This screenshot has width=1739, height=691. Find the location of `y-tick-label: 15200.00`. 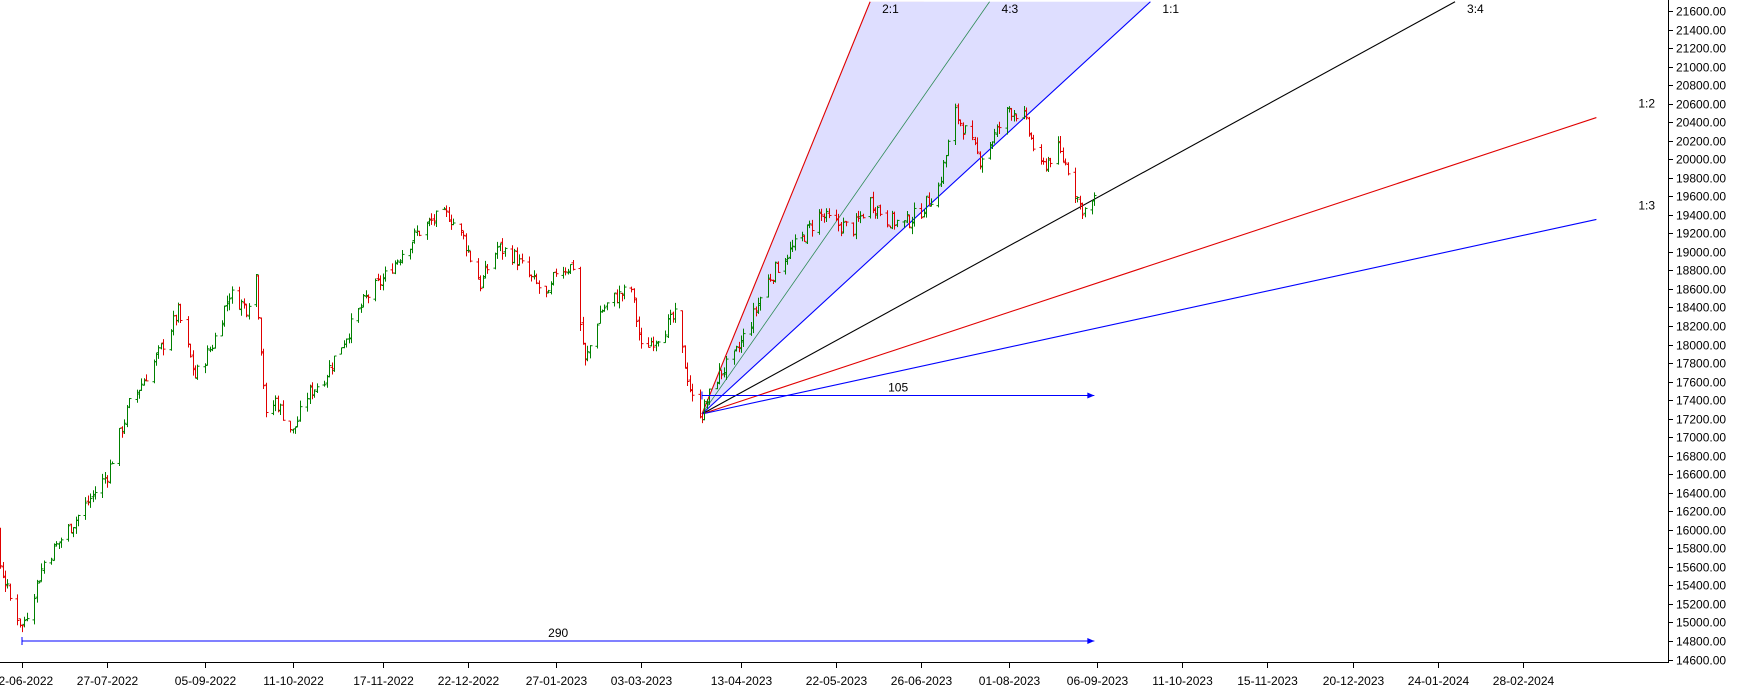

y-tick-label: 15200.00 is located at coordinates (1701, 605).